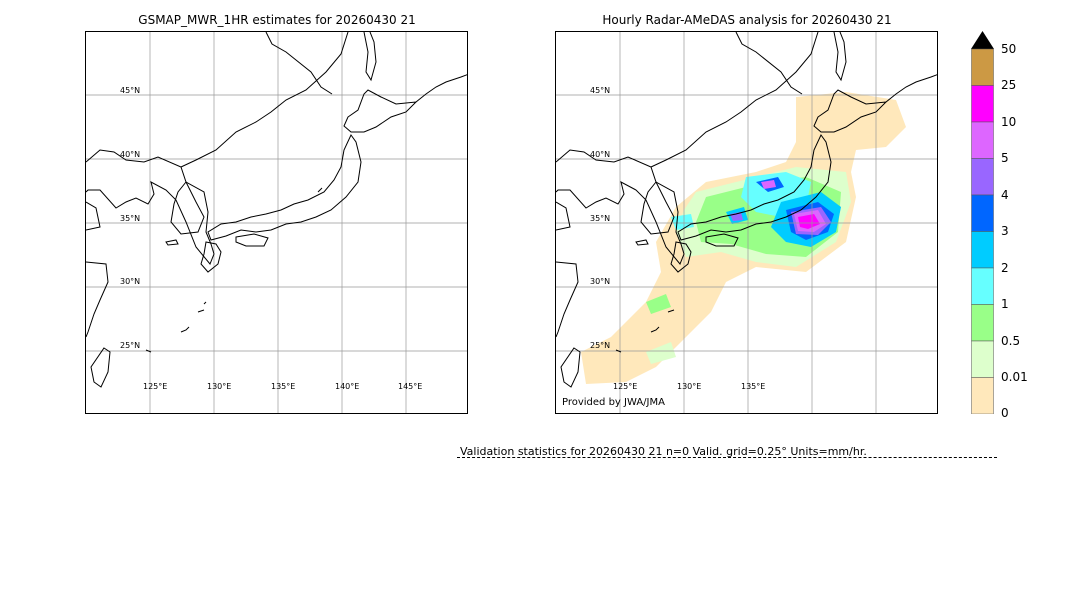 Image resolution: width=1080 pixels, height=612 pixels. Describe the element at coordinates (1009, 49) in the screenshot. I see `colorbar-label-50: 50` at that location.